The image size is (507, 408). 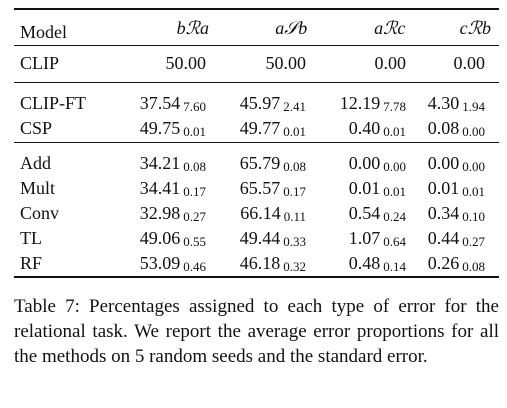 I want to click on cell-value: 45.97, so click(x=260, y=103).